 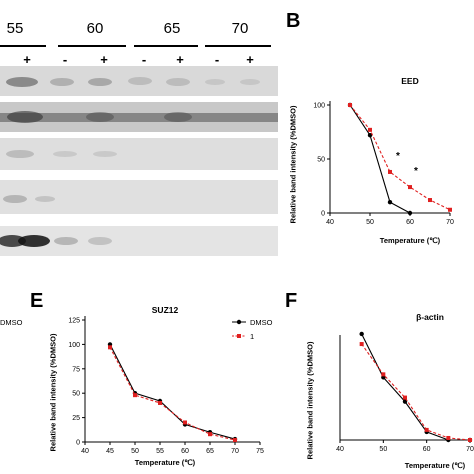 I want to click on x-tick-label: 65, so click(x=210, y=451).